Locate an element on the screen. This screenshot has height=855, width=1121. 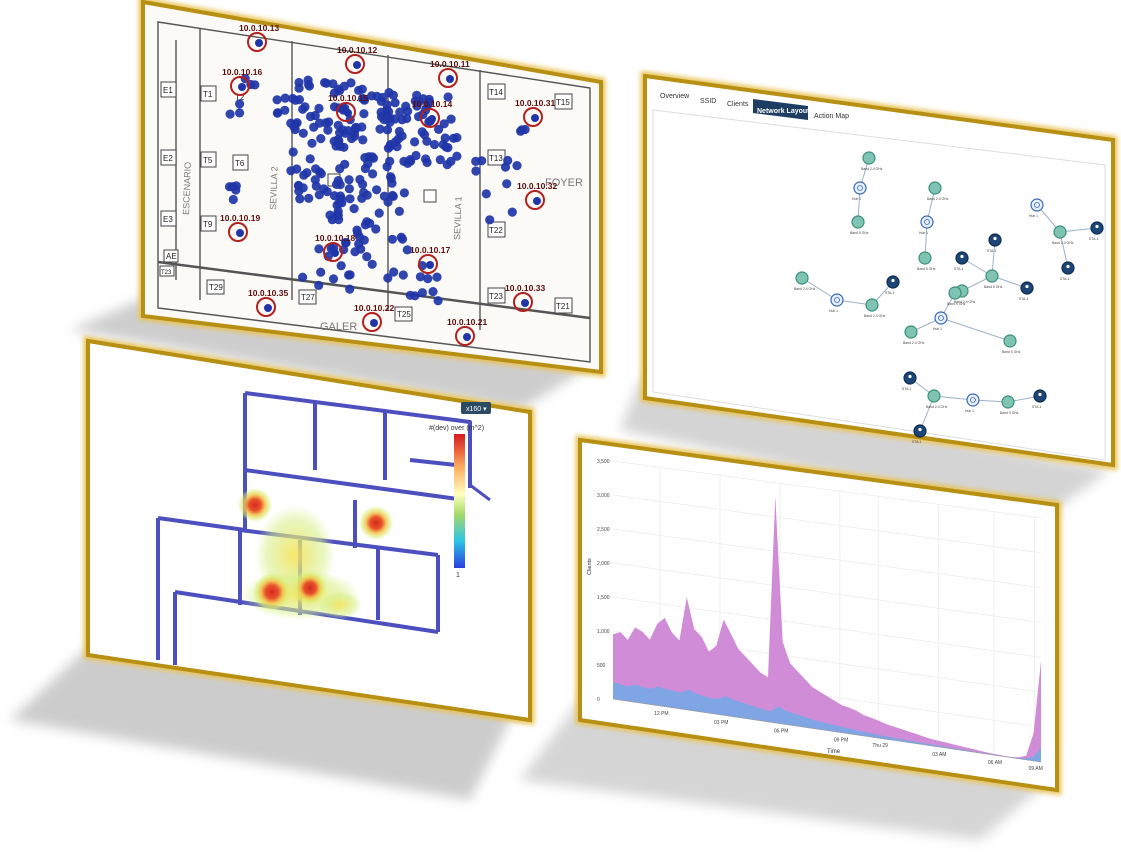
chart-series is located at coordinates (827, 629).